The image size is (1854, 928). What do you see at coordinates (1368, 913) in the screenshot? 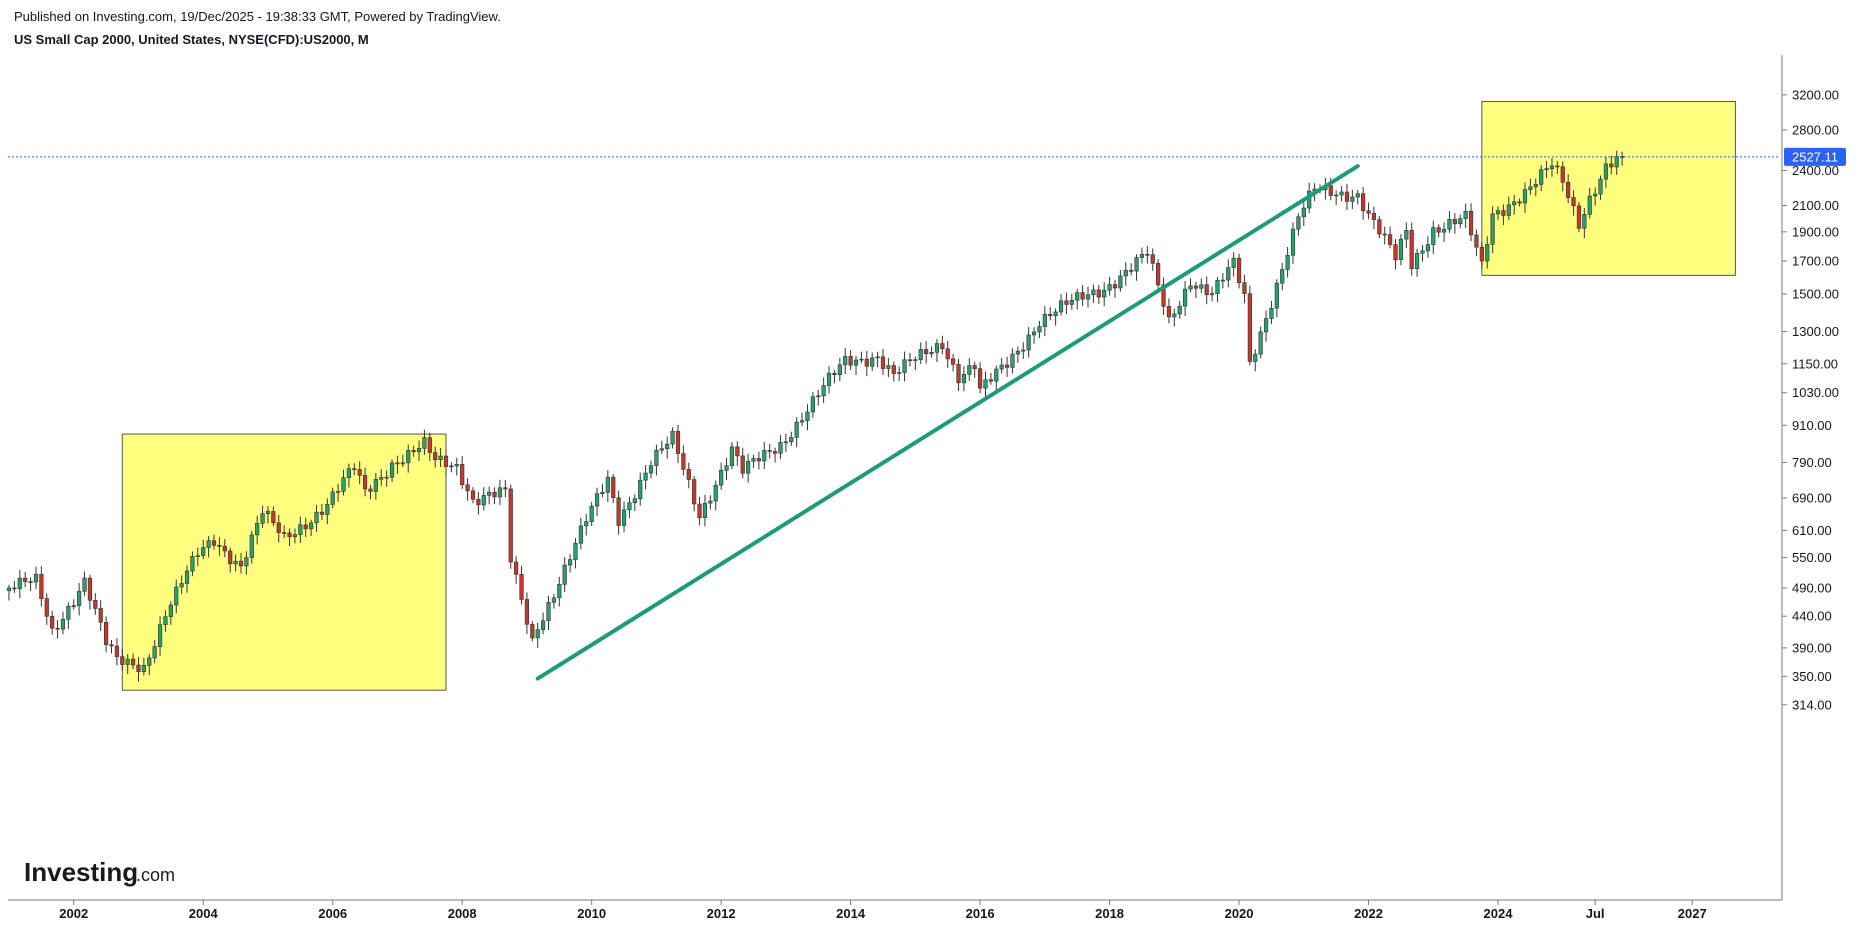
I see `x-tick-label: 2022` at bounding box center [1368, 913].